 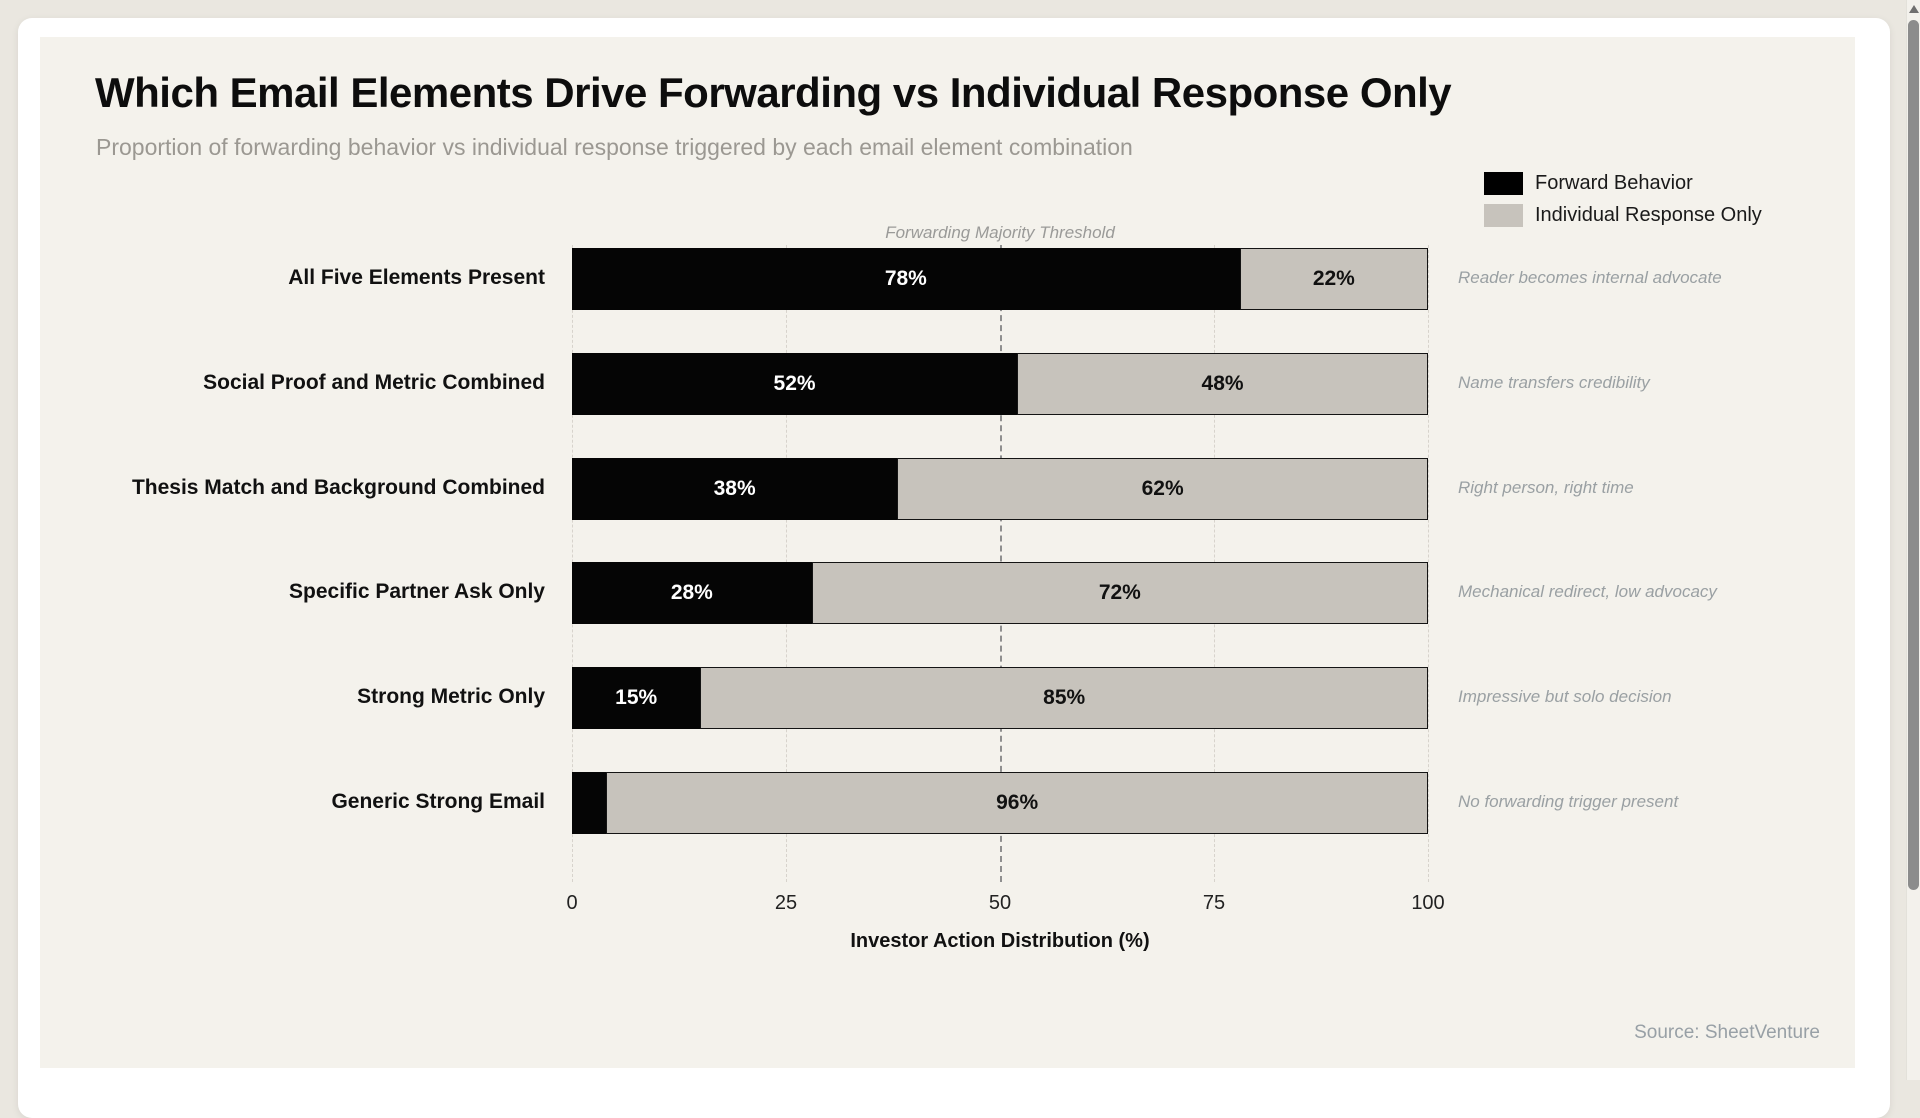 What do you see at coordinates (1503, 183) in the screenshot?
I see `legend-swatch-forward` at bounding box center [1503, 183].